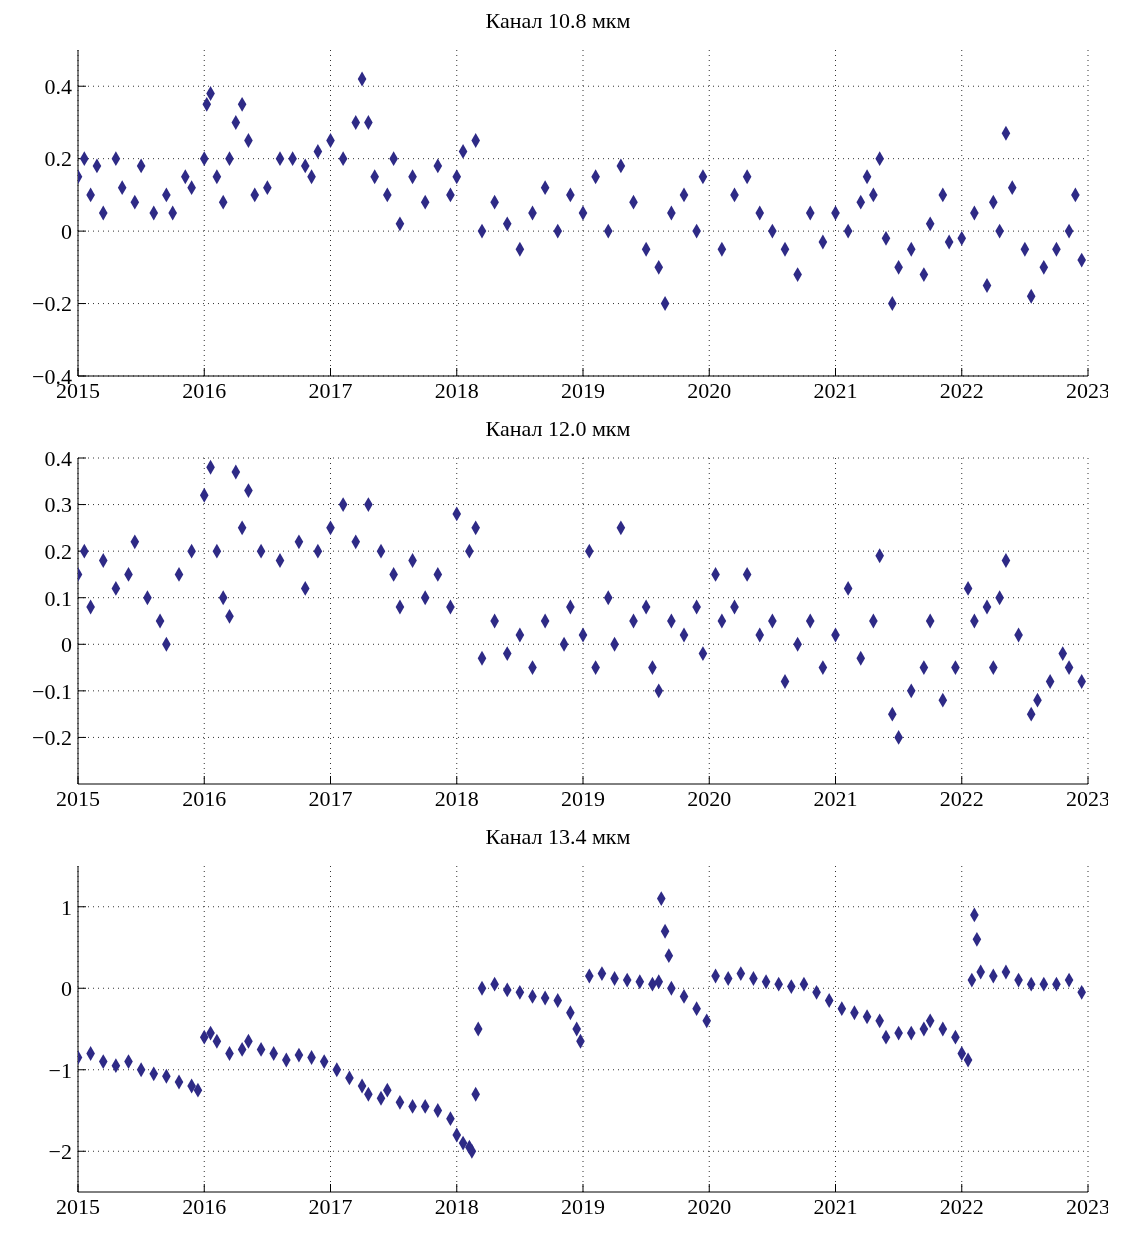  Describe the element at coordinates (58, 505) in the screenshot. I see `y-tick-label: 0.3` at that location.